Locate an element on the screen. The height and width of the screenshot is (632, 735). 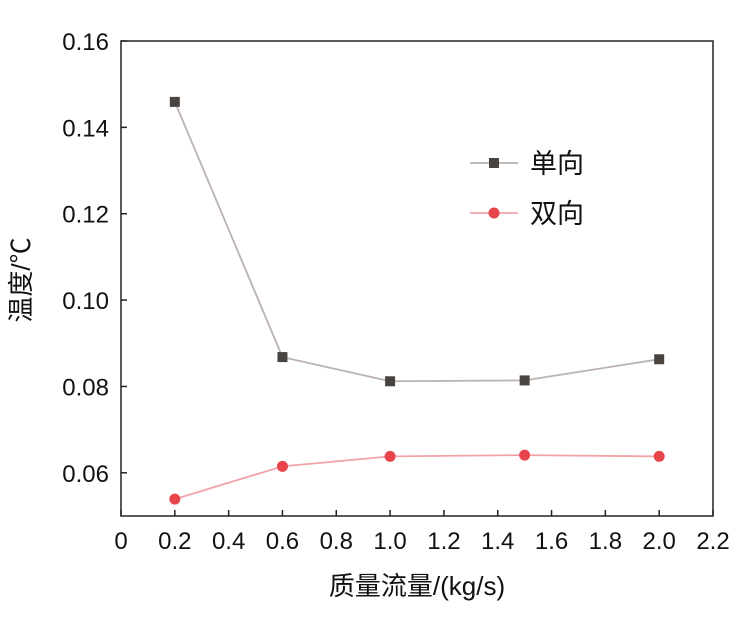
x-tick-label: 2.2 is located at coordinates (712, 541).